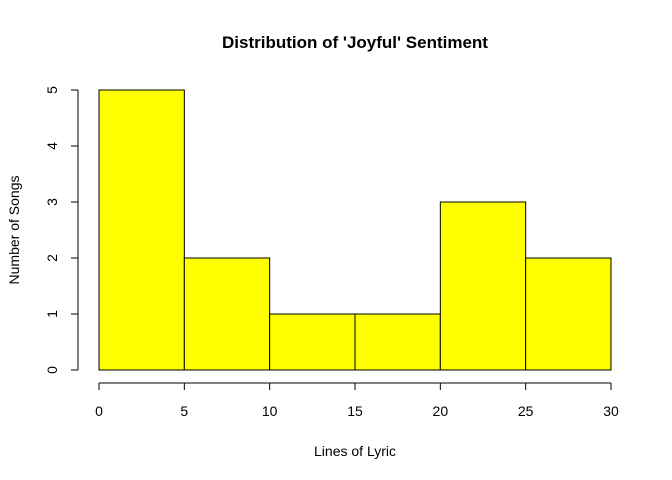 The height and width of the screenshot is (480, 672). What do you see at coordinates (355, 411) in the screenshot?
I see `x-tick-label-15: 15` at bounding box center [355, 411].